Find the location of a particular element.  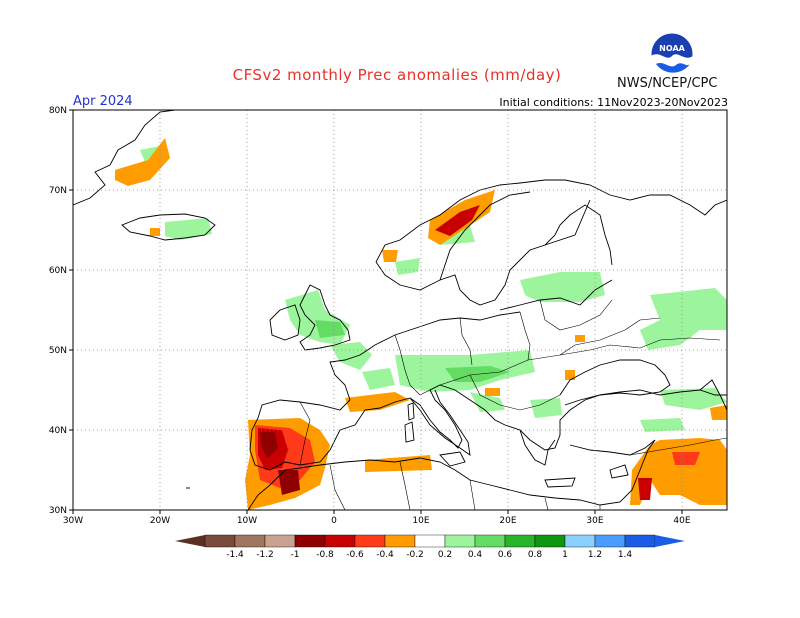

border-central is located at coordinates (570, 366).